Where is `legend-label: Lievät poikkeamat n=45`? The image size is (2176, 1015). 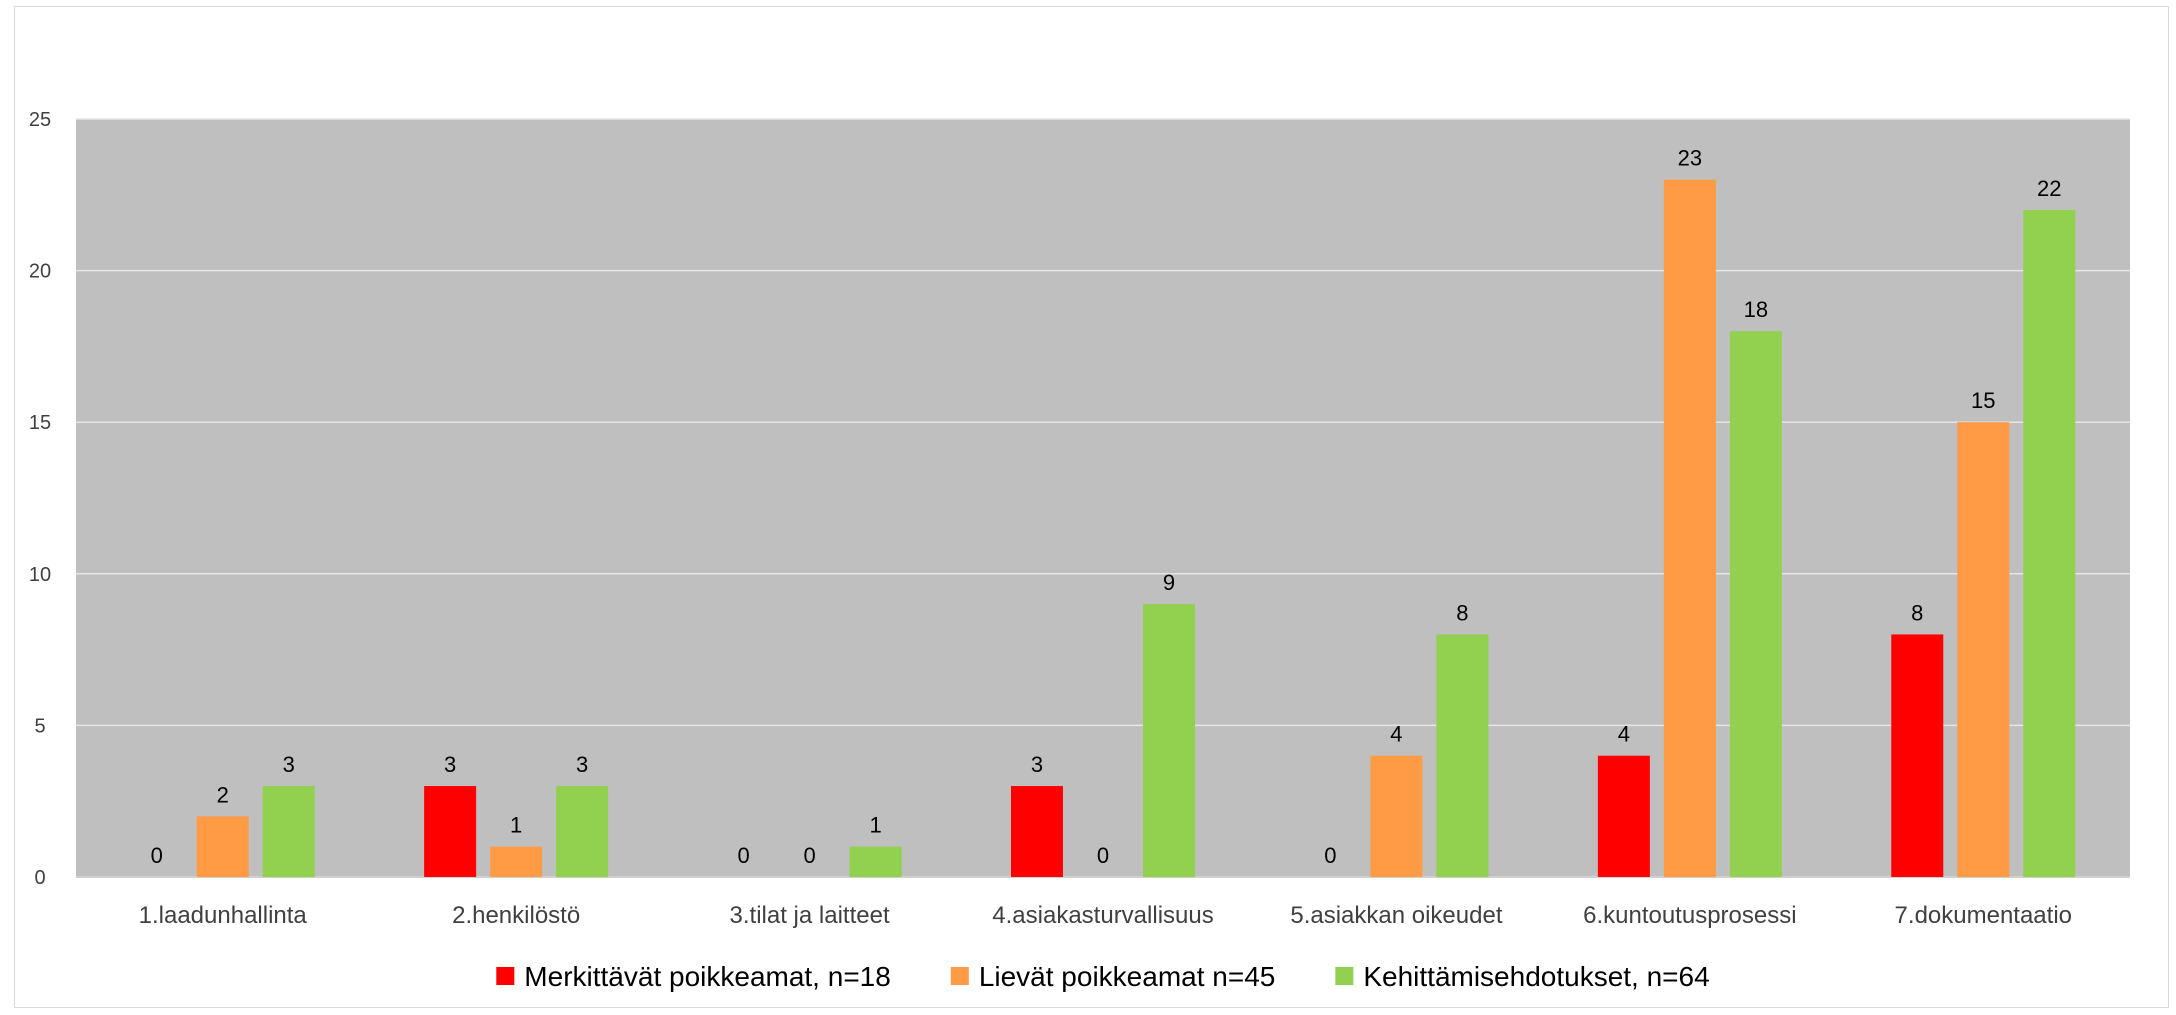 legend-label: Lievät poikkeamat n=45 is located at coordinates (1127, 976).